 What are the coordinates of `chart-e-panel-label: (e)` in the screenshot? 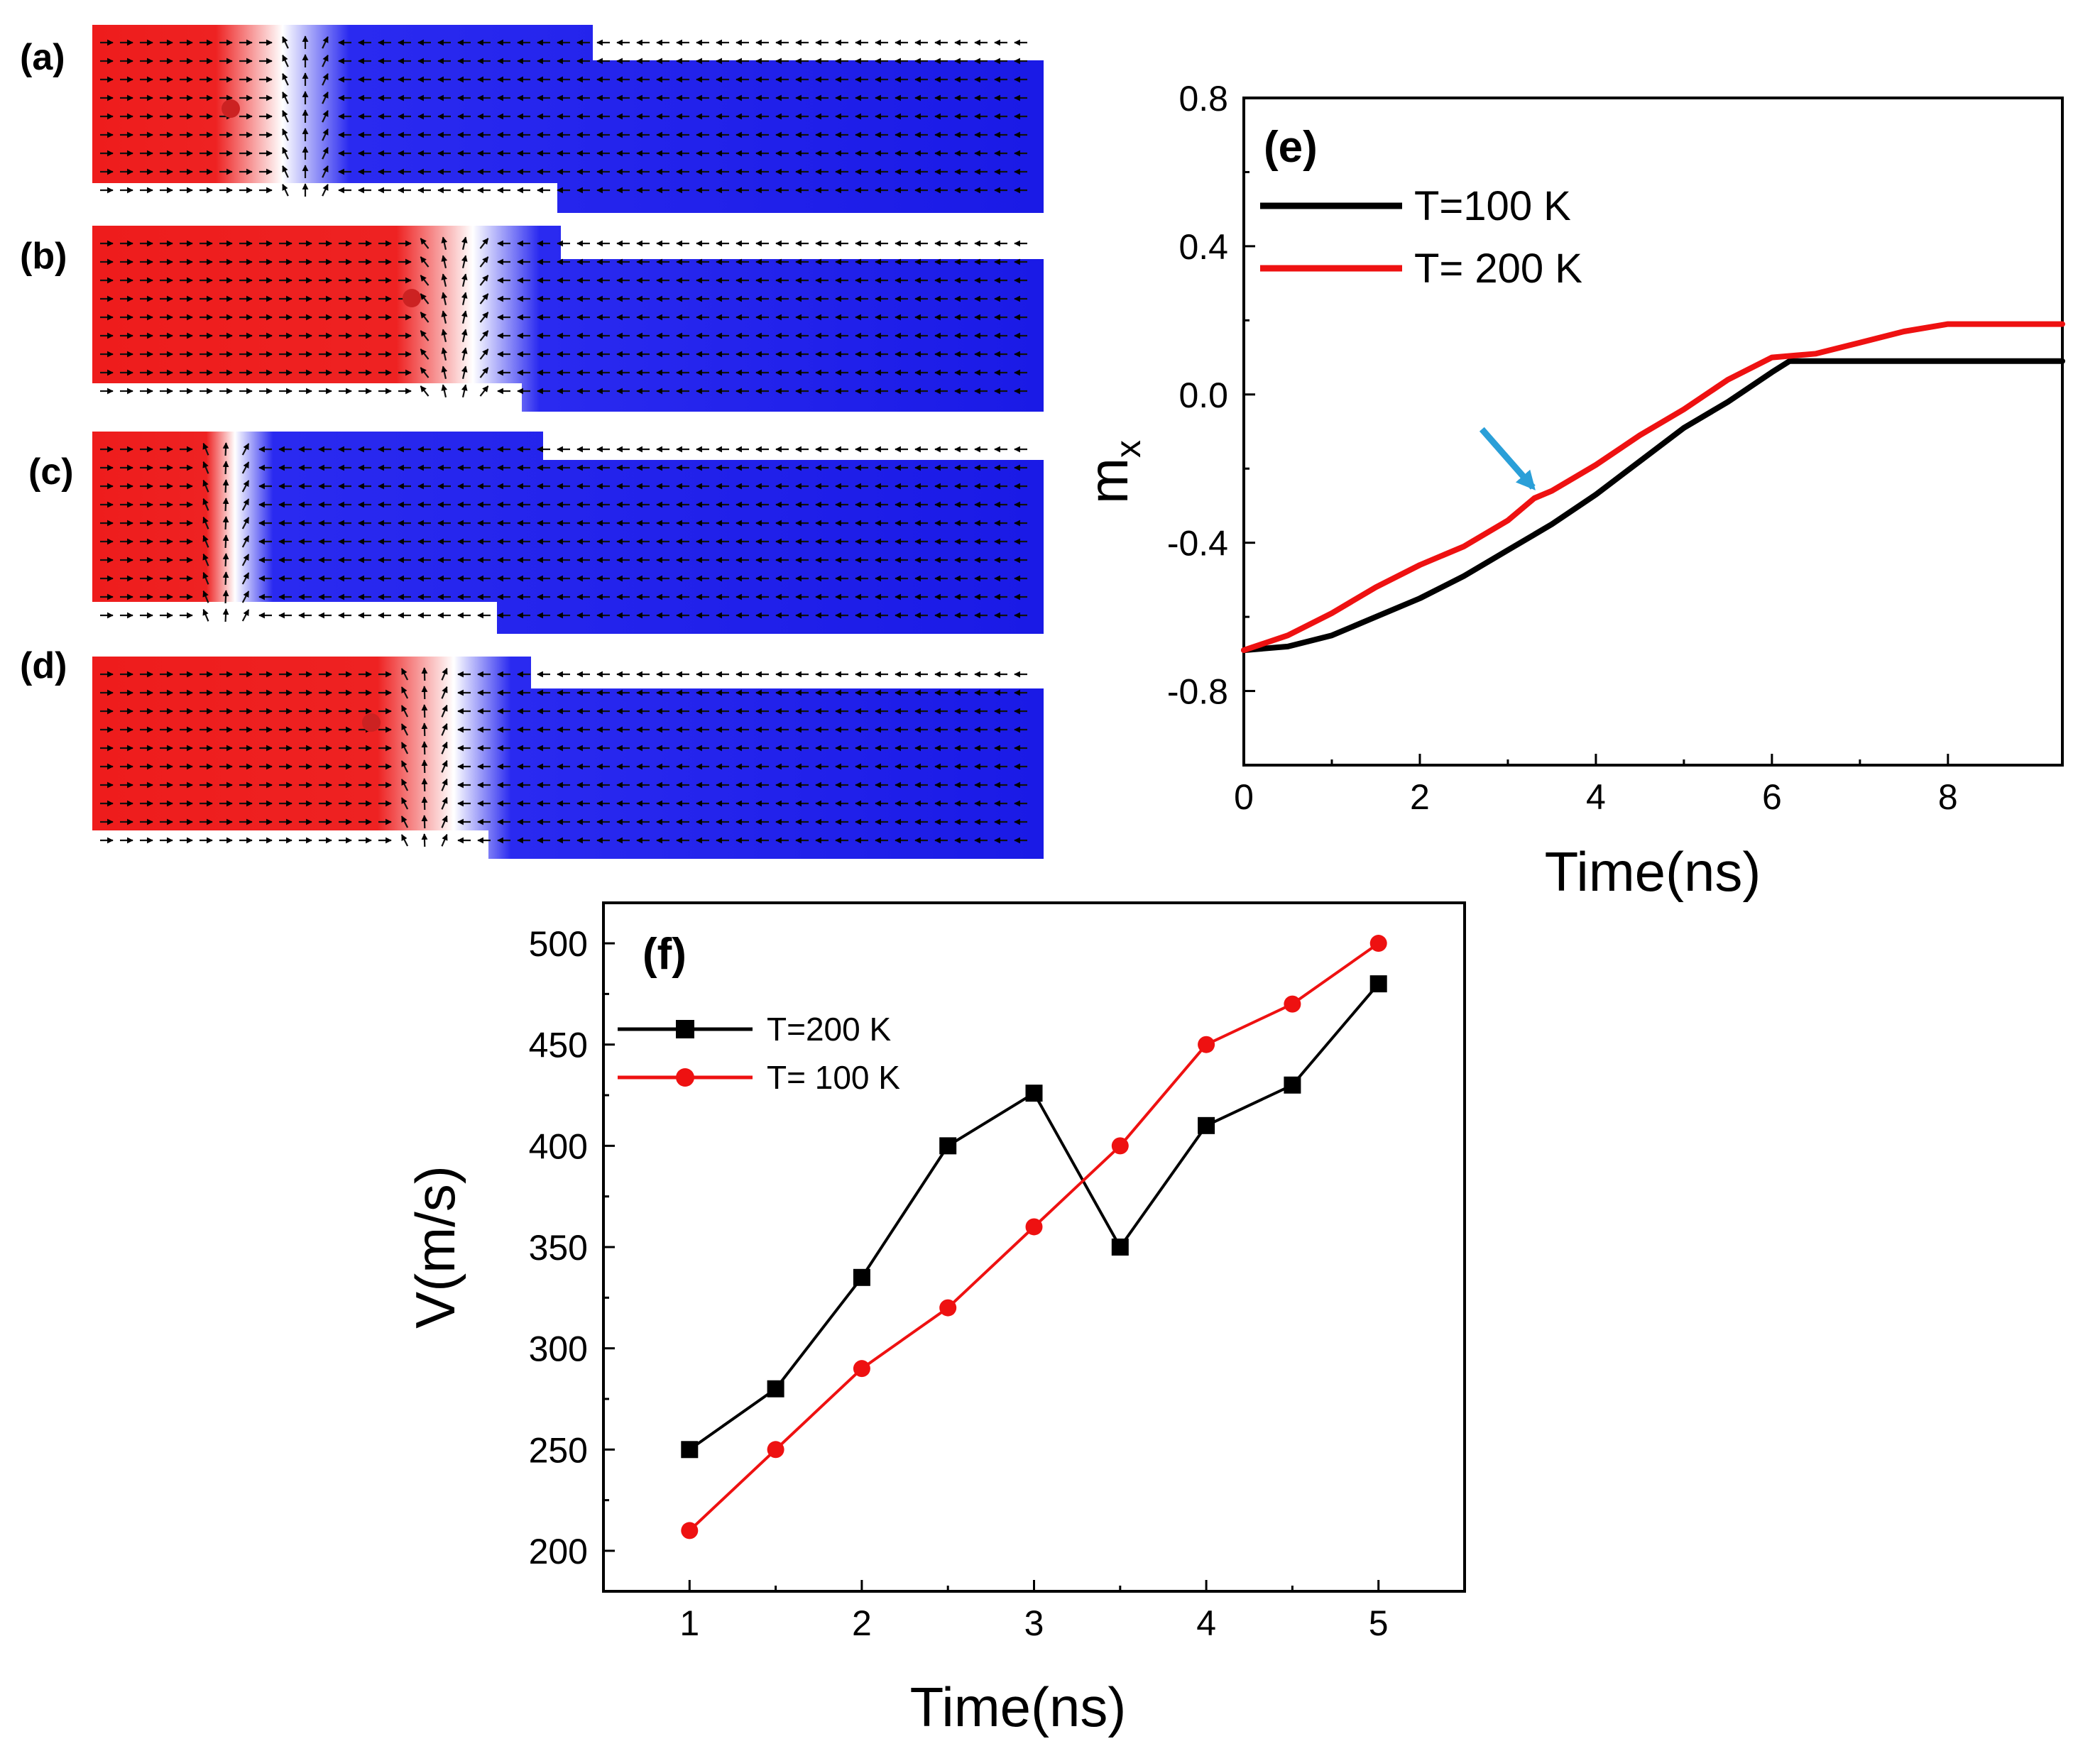 It's located at (1291, 147).